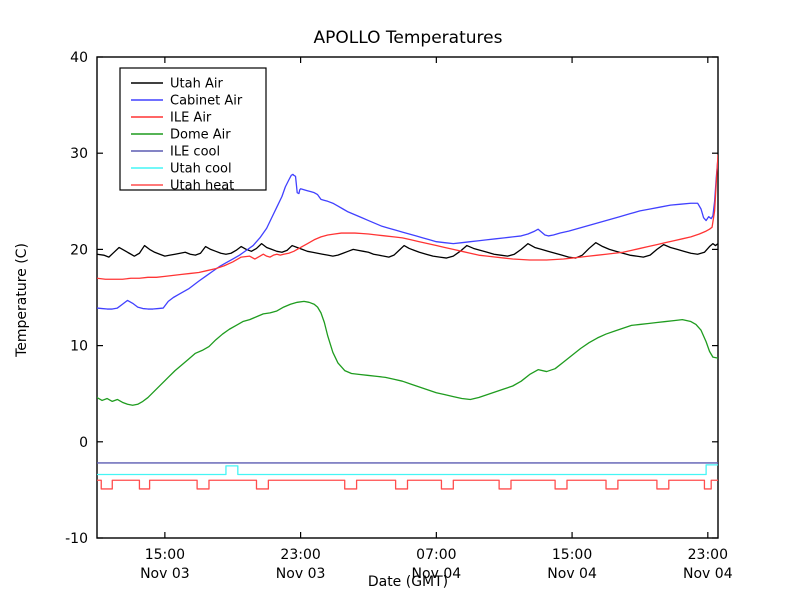 Image resolution: width=800 pixels, height=600 pixels. What do you see at coordinates (407, 470) in the screenshot?
I see `series-line-utah-cool` at bounding box center [407, 470].